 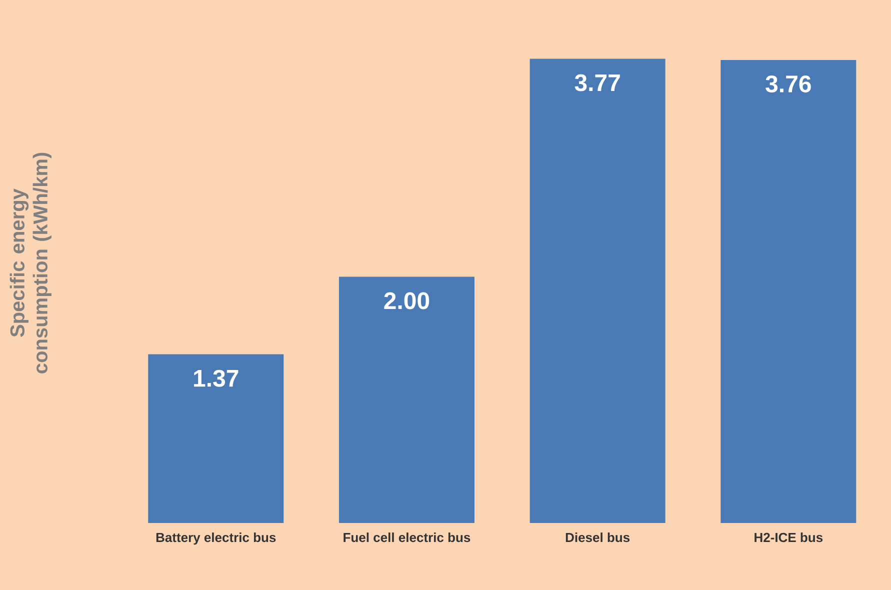 What do you see at coordinates (407, 537) in the screenshot?
I see `x-tick-label: Fuel cell electric bus` at bounding box center [407, 537].